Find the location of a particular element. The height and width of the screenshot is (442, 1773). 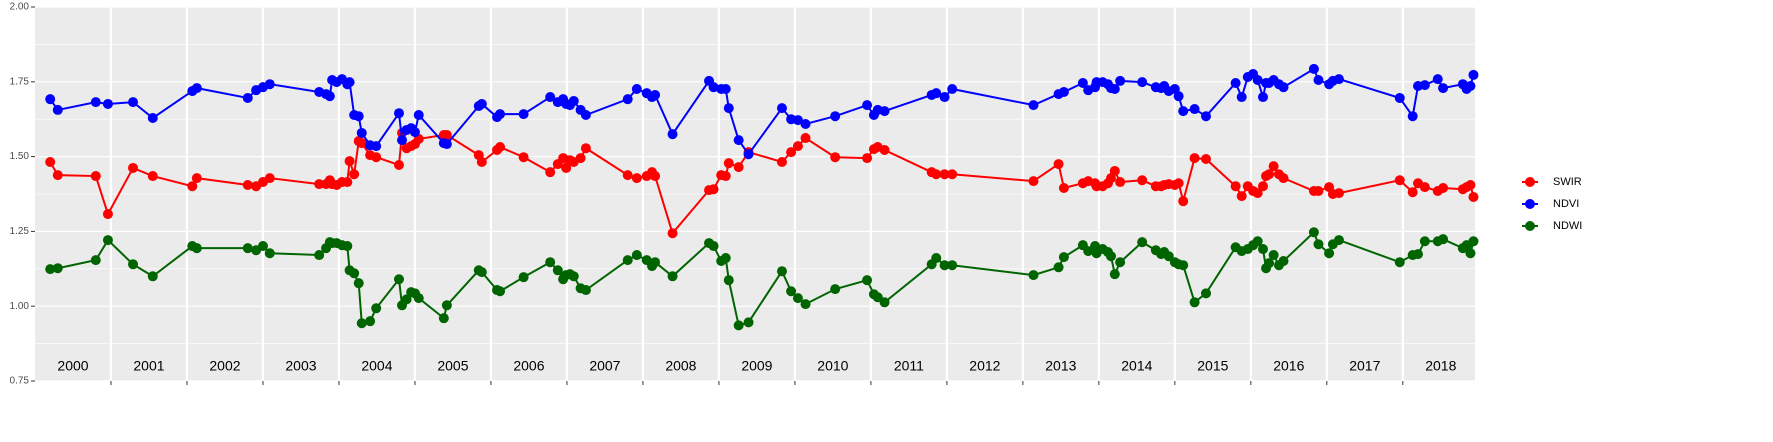

year-label: 2009 is located at coordinates (756, 366).